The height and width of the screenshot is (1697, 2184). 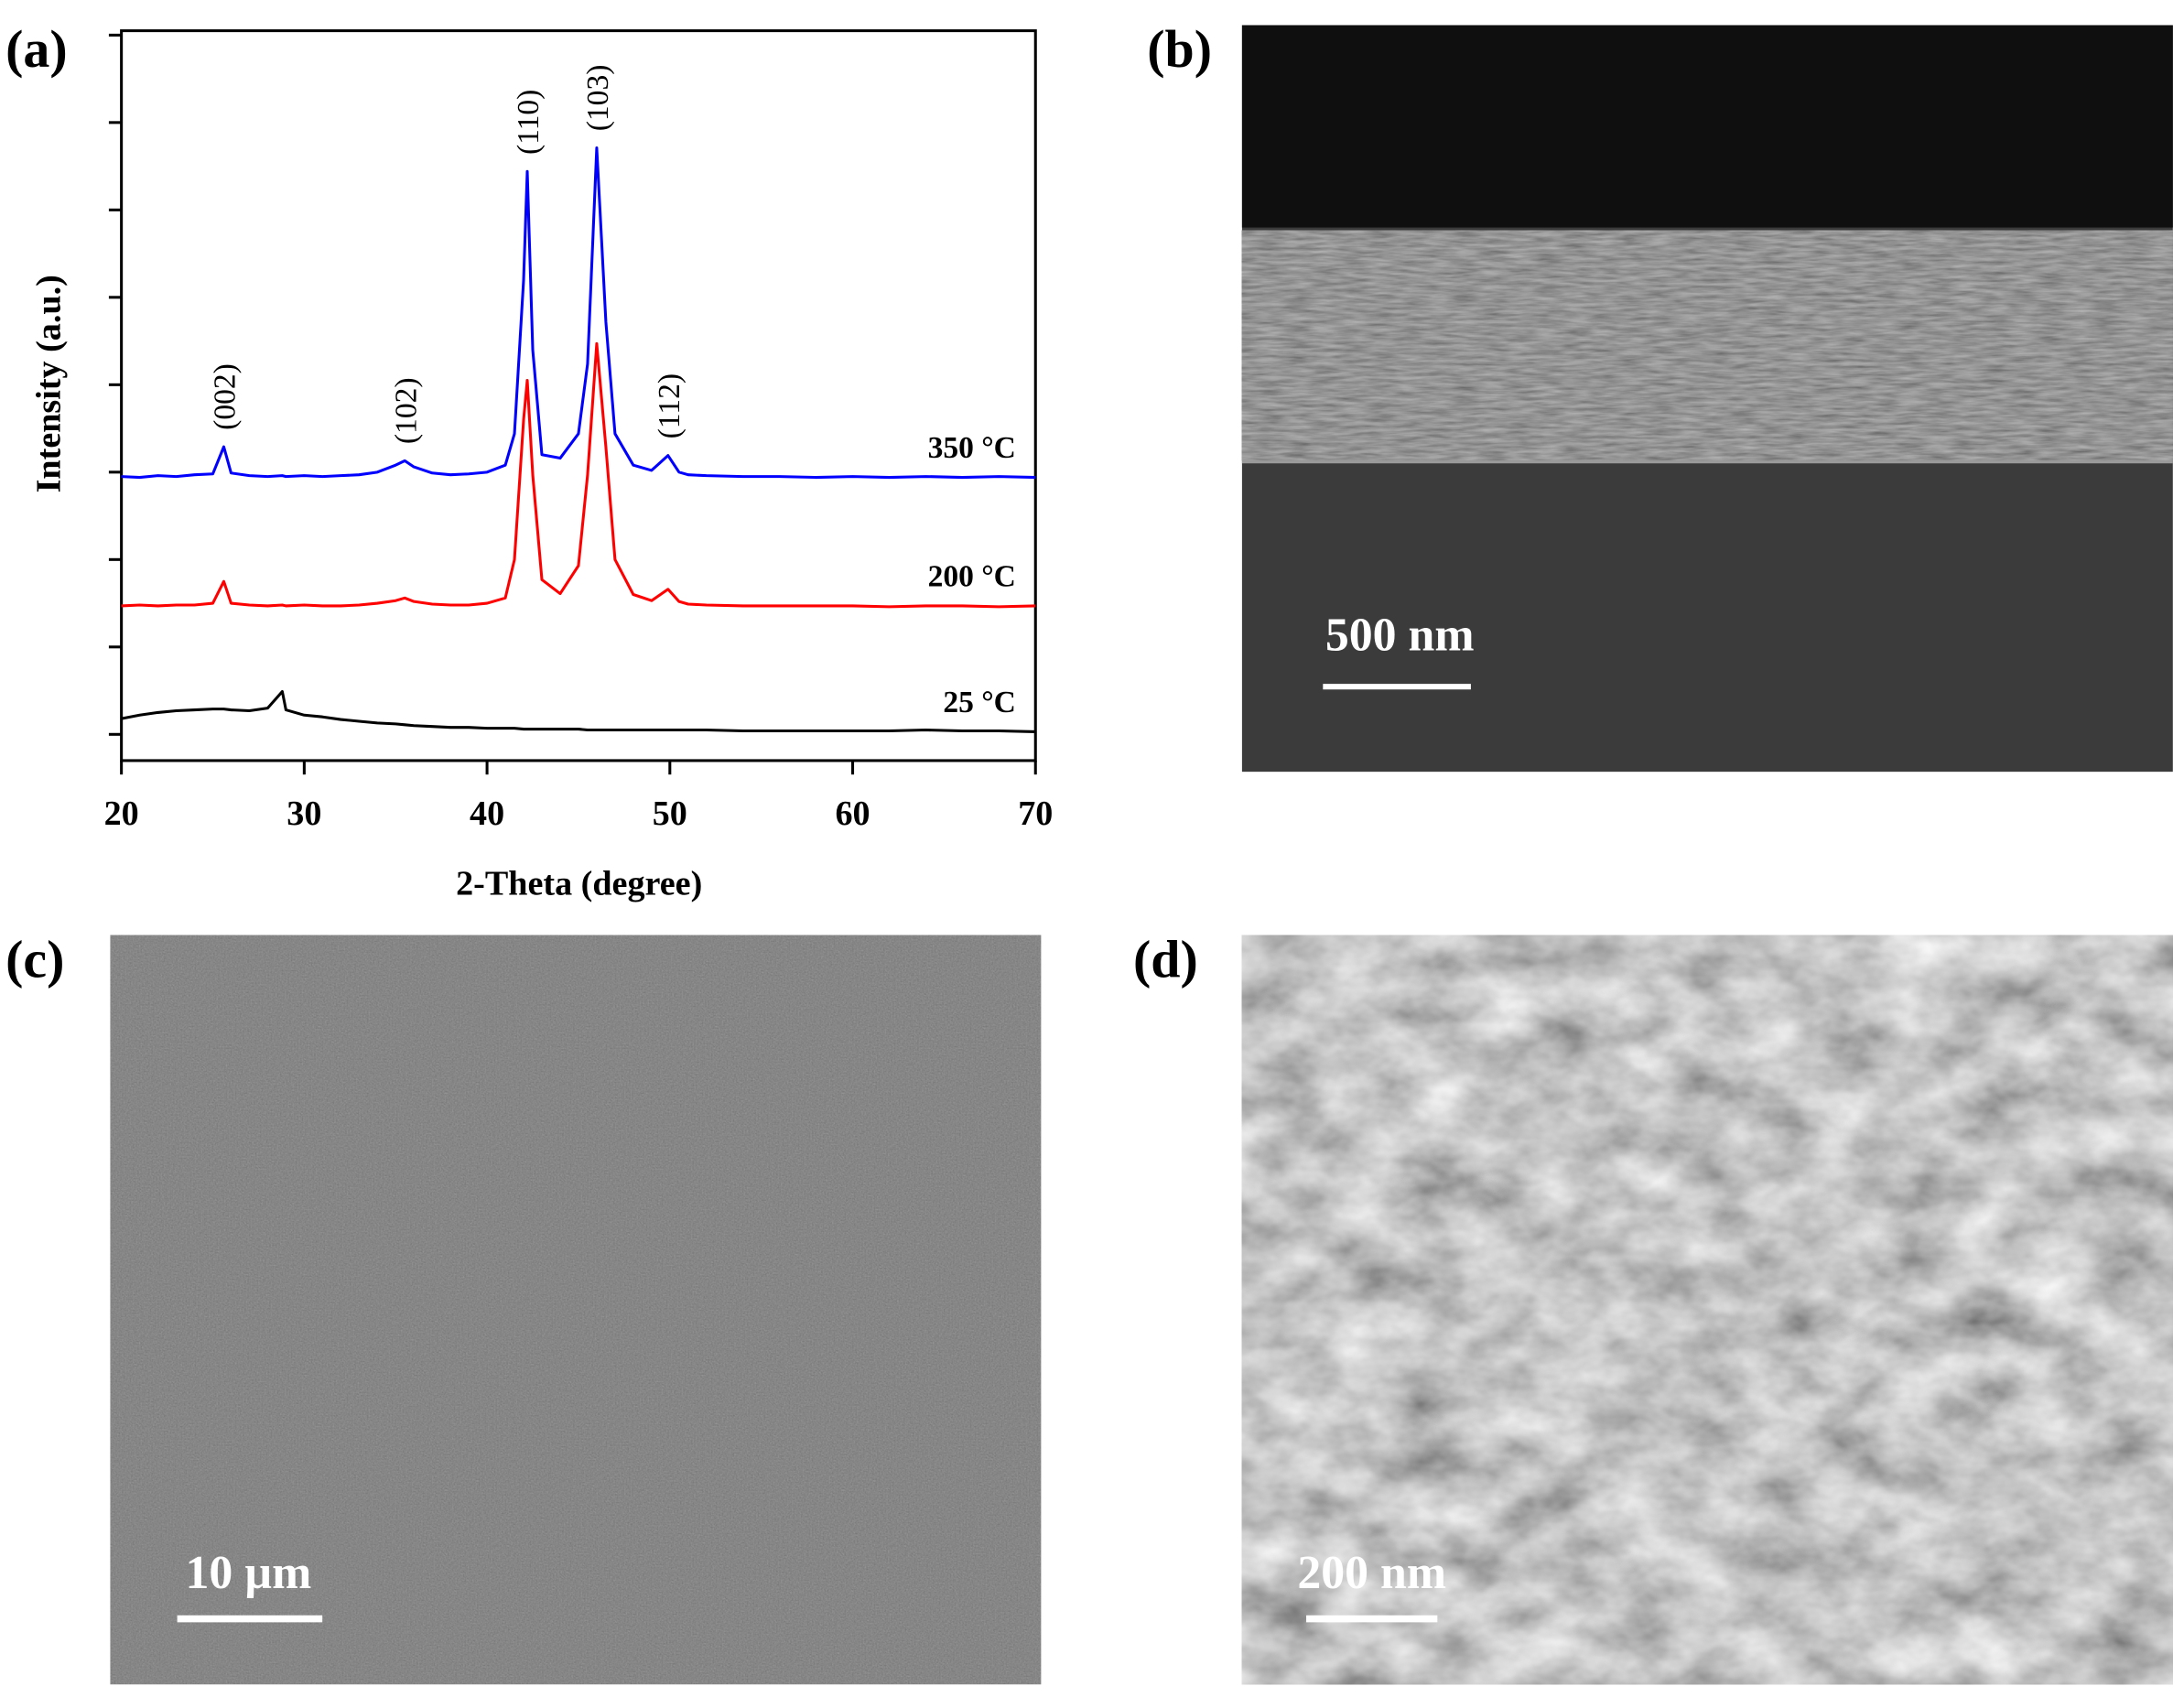 What do you see at coordinates (1035, 813) in the screenshot?
I see `x-tick-label: 70` at bounding box center [1035, 813].